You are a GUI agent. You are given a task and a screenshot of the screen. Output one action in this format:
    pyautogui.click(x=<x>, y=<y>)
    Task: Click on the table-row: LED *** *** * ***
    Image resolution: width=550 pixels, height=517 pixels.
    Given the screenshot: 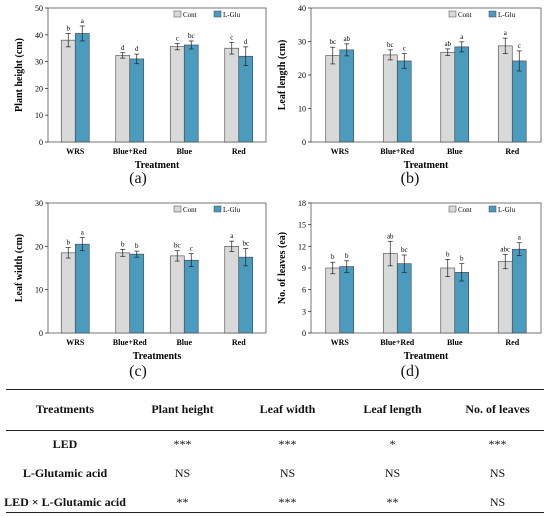 What is the action you would take?
    pyautogui.click(x=275, y=444)
    